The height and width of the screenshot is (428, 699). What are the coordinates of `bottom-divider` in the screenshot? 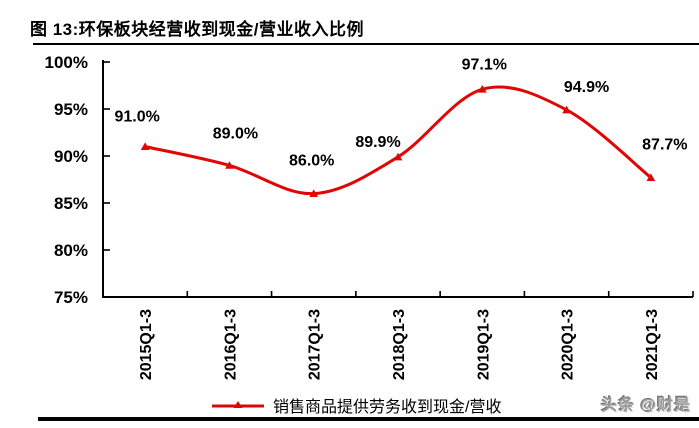 It's located at (368, 419).